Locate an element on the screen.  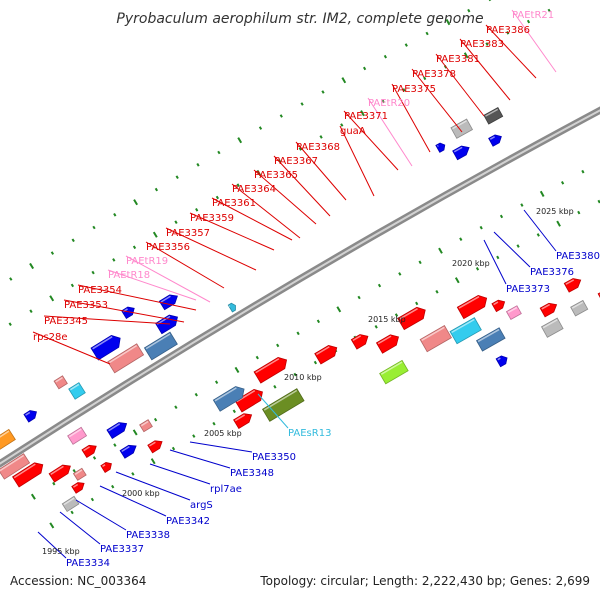
kbp-tick-label: 2020 kbp is located at coordinates (471, 263).